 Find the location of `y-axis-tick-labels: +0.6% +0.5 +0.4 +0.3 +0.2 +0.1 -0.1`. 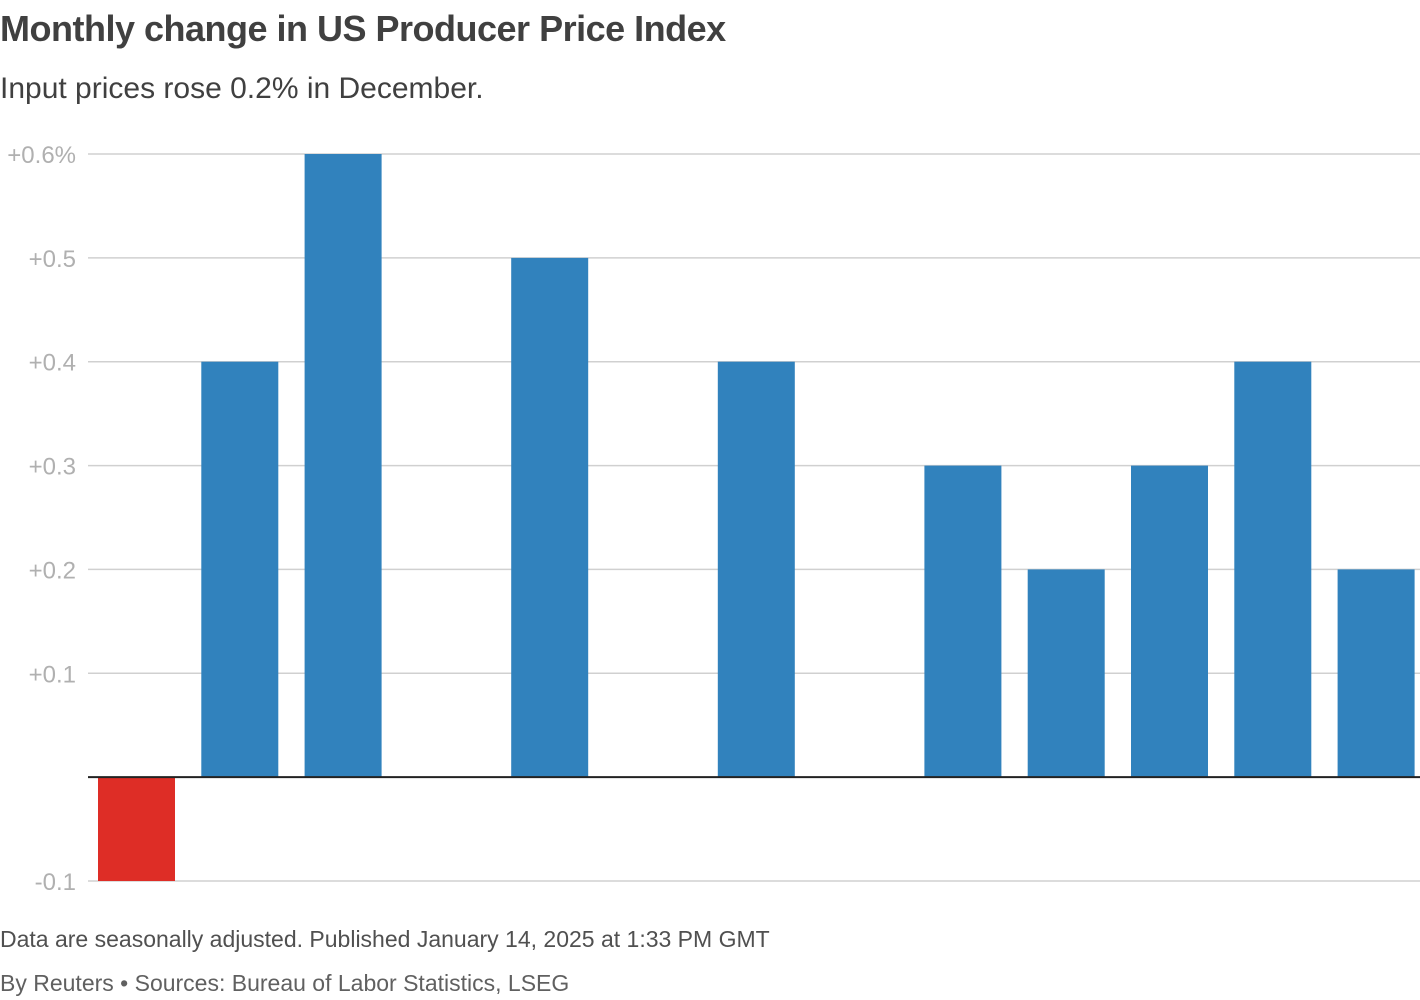

y-axis-tick-labels: +0.6% +0.5 +0.4 +0.3 +0.2 +0.1 -0.1 is located at coordinates (41, 519).